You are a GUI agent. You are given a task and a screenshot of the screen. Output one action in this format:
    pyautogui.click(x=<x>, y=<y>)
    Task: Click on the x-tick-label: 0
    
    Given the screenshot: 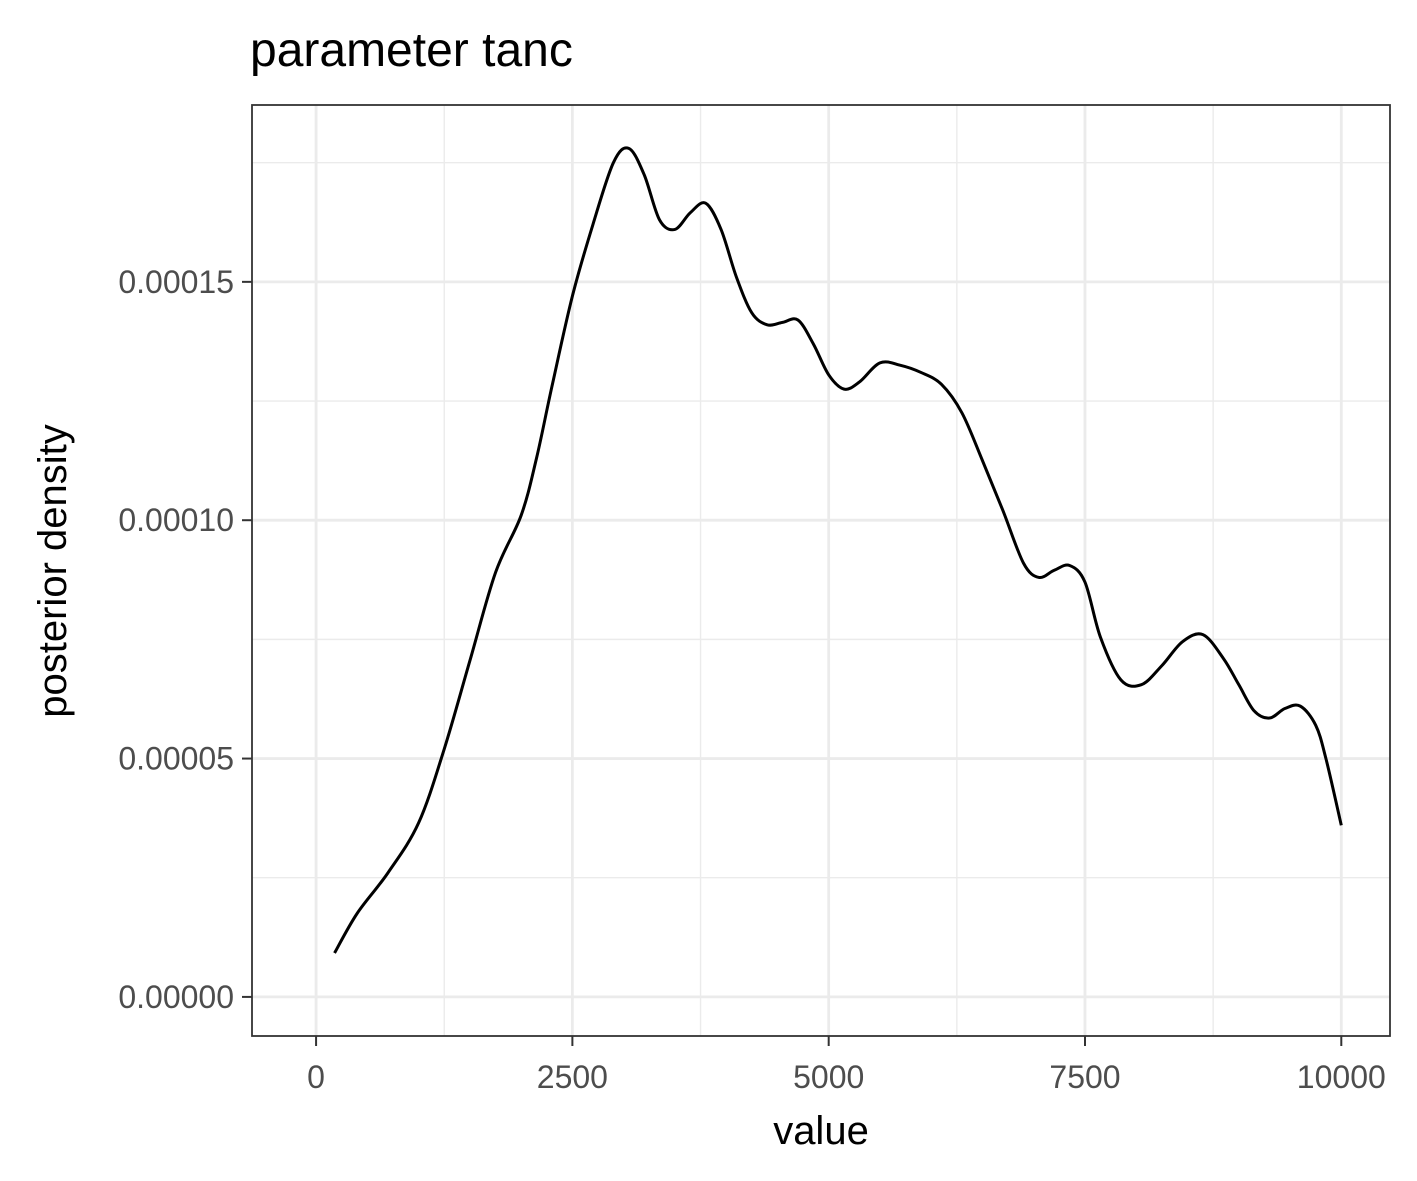 What is the action you would take?
    pyautogui.click(x=316, y=1077)
    